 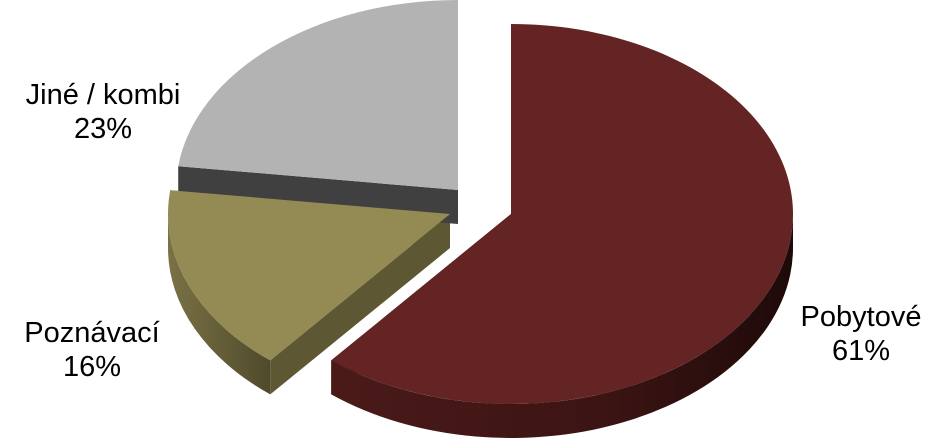 What do you see at coordinates (103, 112) in the screenshot?
I see `slice-label-jine-kombi: Jiné / kombi 23%` at bounding box center [103, 112].